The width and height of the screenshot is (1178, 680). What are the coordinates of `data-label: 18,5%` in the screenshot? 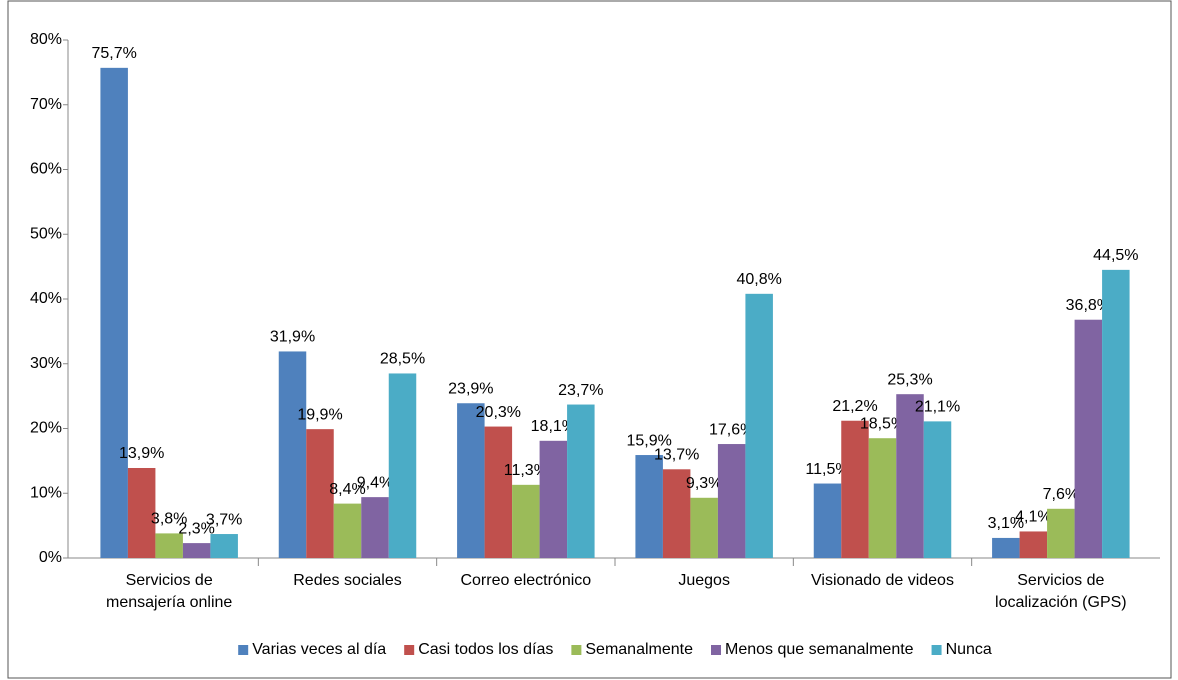 It's located at (882, 423).